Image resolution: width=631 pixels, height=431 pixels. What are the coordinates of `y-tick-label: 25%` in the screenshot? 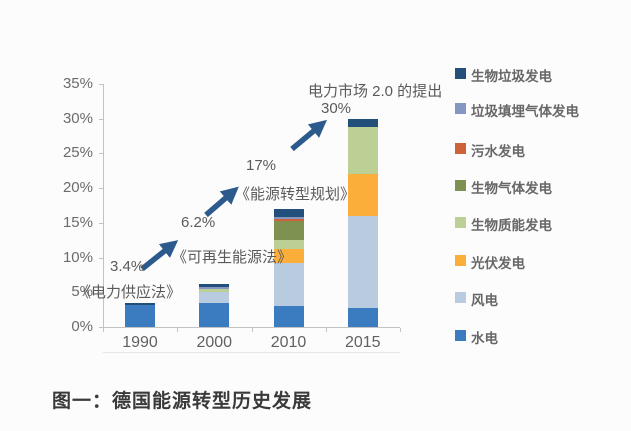 It's located at (77, 153).